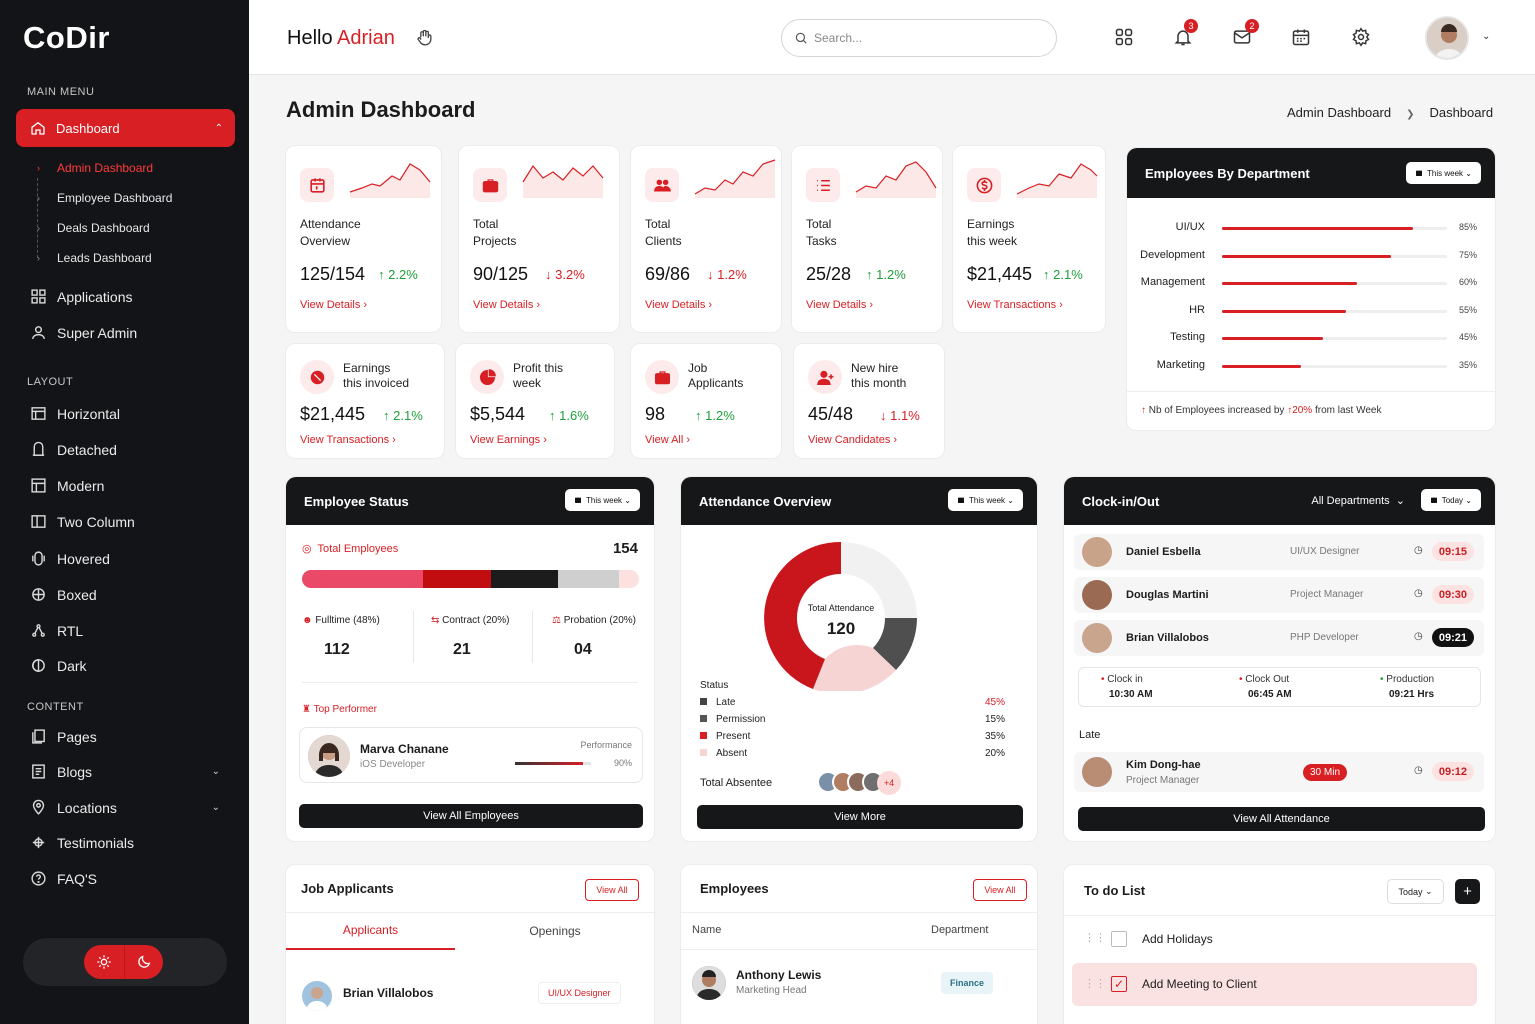 This screenshot has height=1024, width=1535. I want to click on clock-row: Douglas Martini Project Manager ◷ 09:30, so click(1279, 595).